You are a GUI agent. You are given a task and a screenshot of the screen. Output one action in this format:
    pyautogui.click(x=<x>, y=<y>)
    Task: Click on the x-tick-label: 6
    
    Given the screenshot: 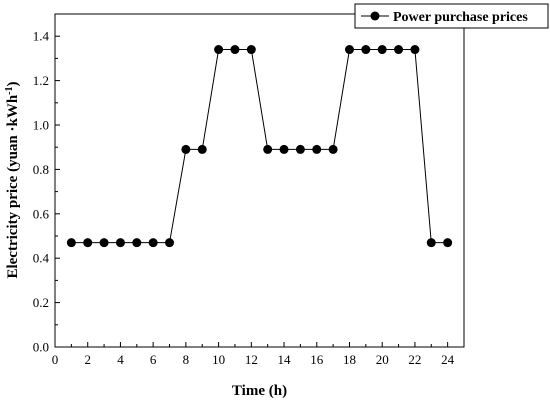 What is the action you would take?
    pyautogui.click(x=153, y=359)
    